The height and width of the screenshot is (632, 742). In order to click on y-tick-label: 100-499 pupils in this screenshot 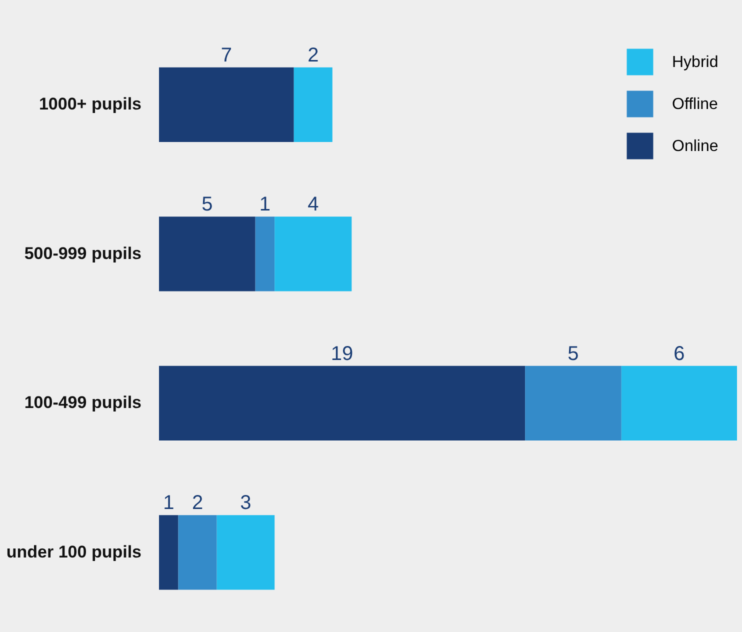, I will do `click(83, 402)`.